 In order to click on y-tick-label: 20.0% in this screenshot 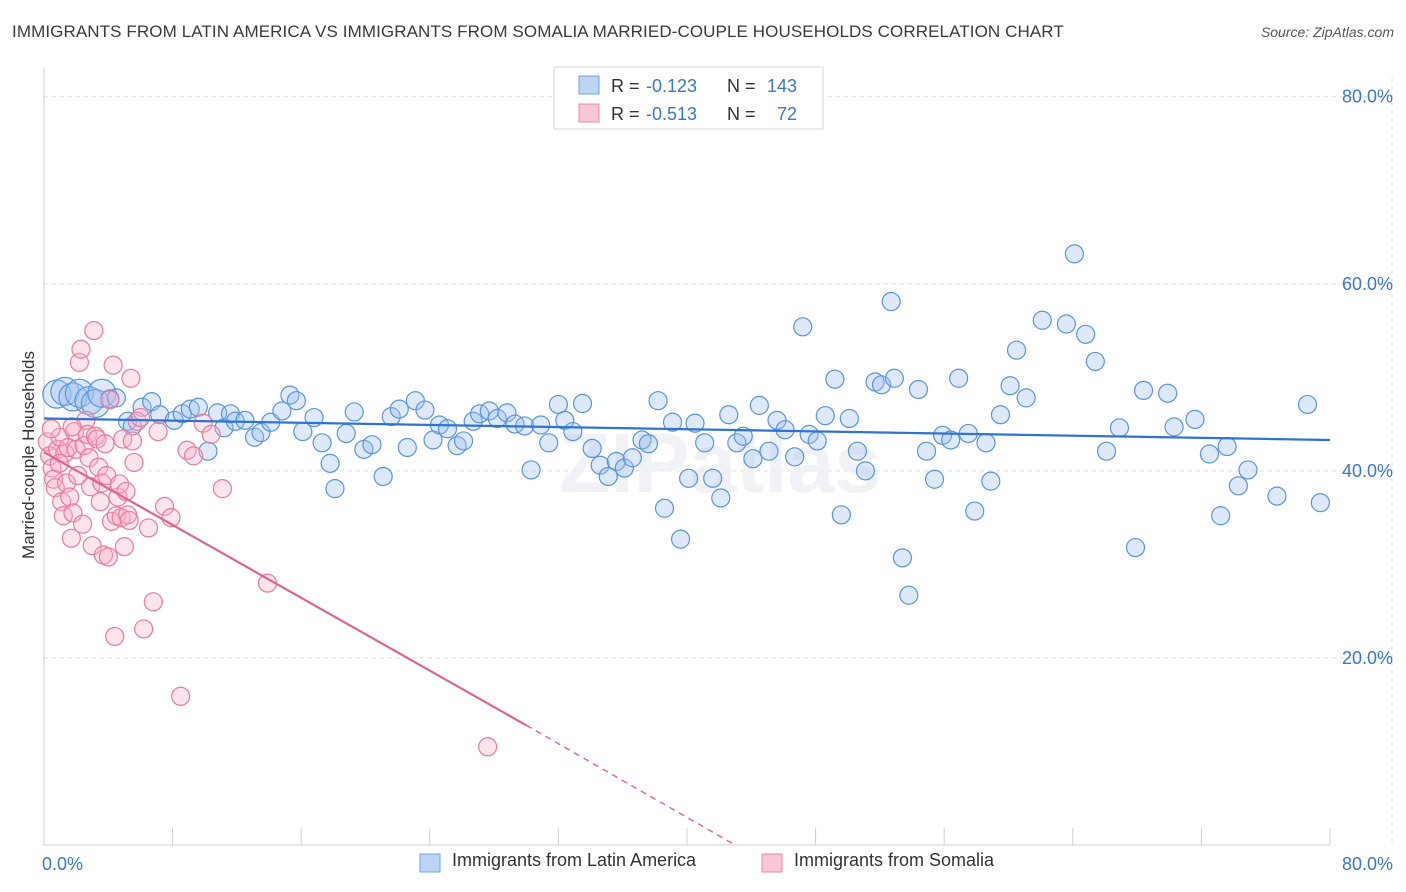, I will do `click(1367, 658)`.